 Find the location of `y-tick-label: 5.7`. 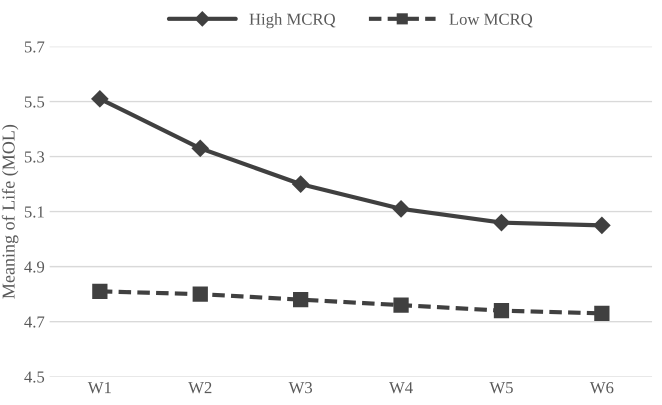

y-tick-label: 5.7 is located at coordinates (34, 47).